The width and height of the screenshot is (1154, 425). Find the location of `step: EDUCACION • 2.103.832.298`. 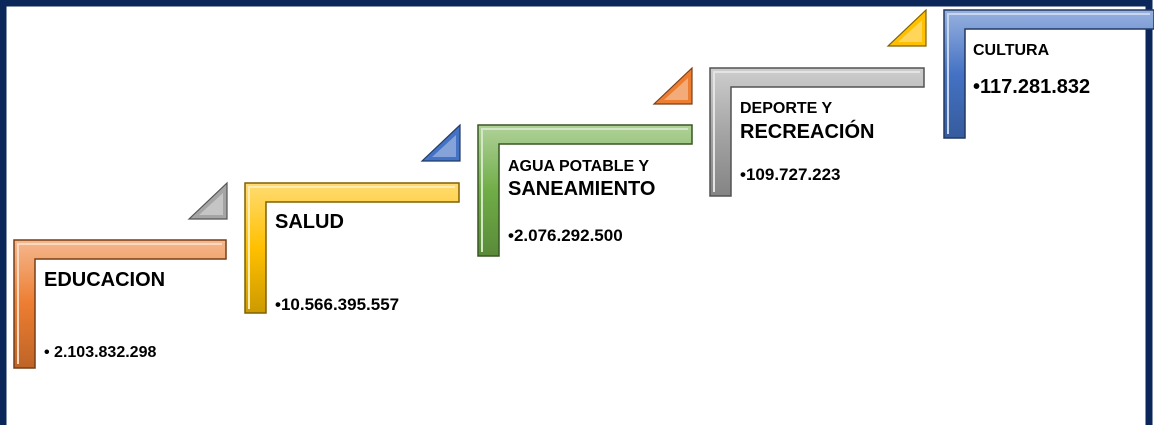

step: EDUCACION • 2.103.832.298 is located at coordinates (120, 275).